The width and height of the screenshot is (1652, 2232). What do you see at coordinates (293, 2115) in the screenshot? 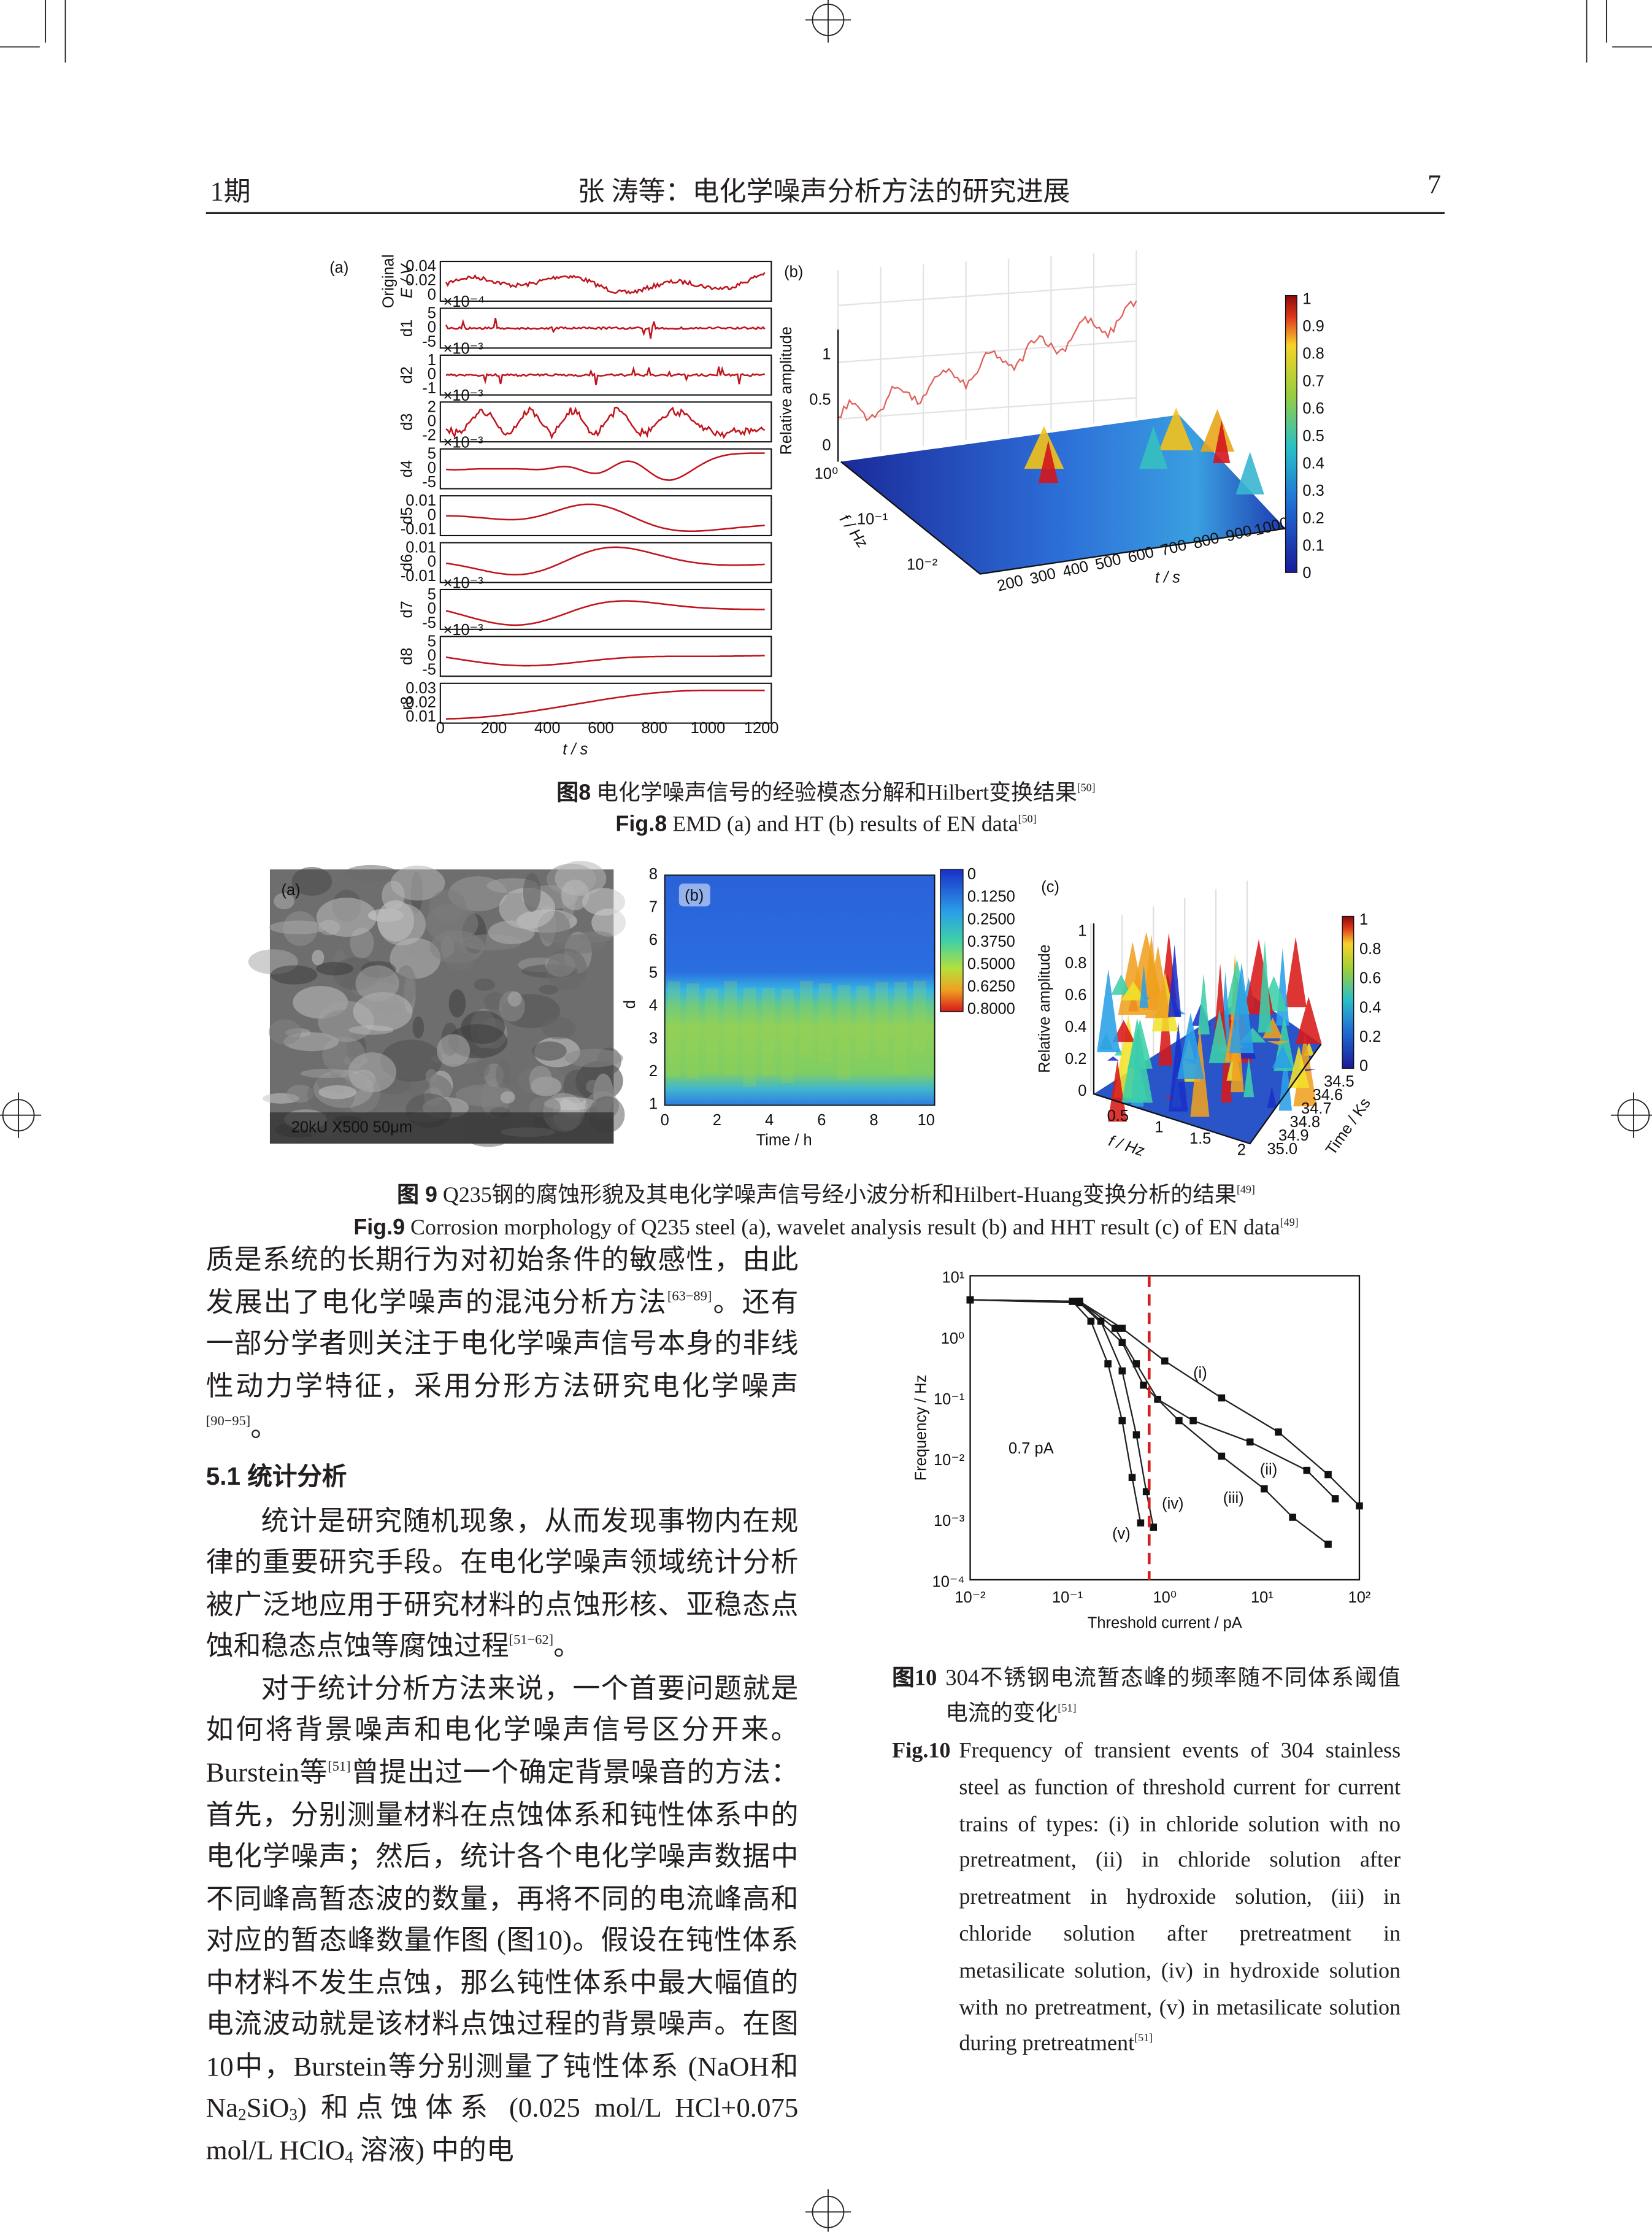
I see `subscript: 3` at bounding box center [293, 2115].